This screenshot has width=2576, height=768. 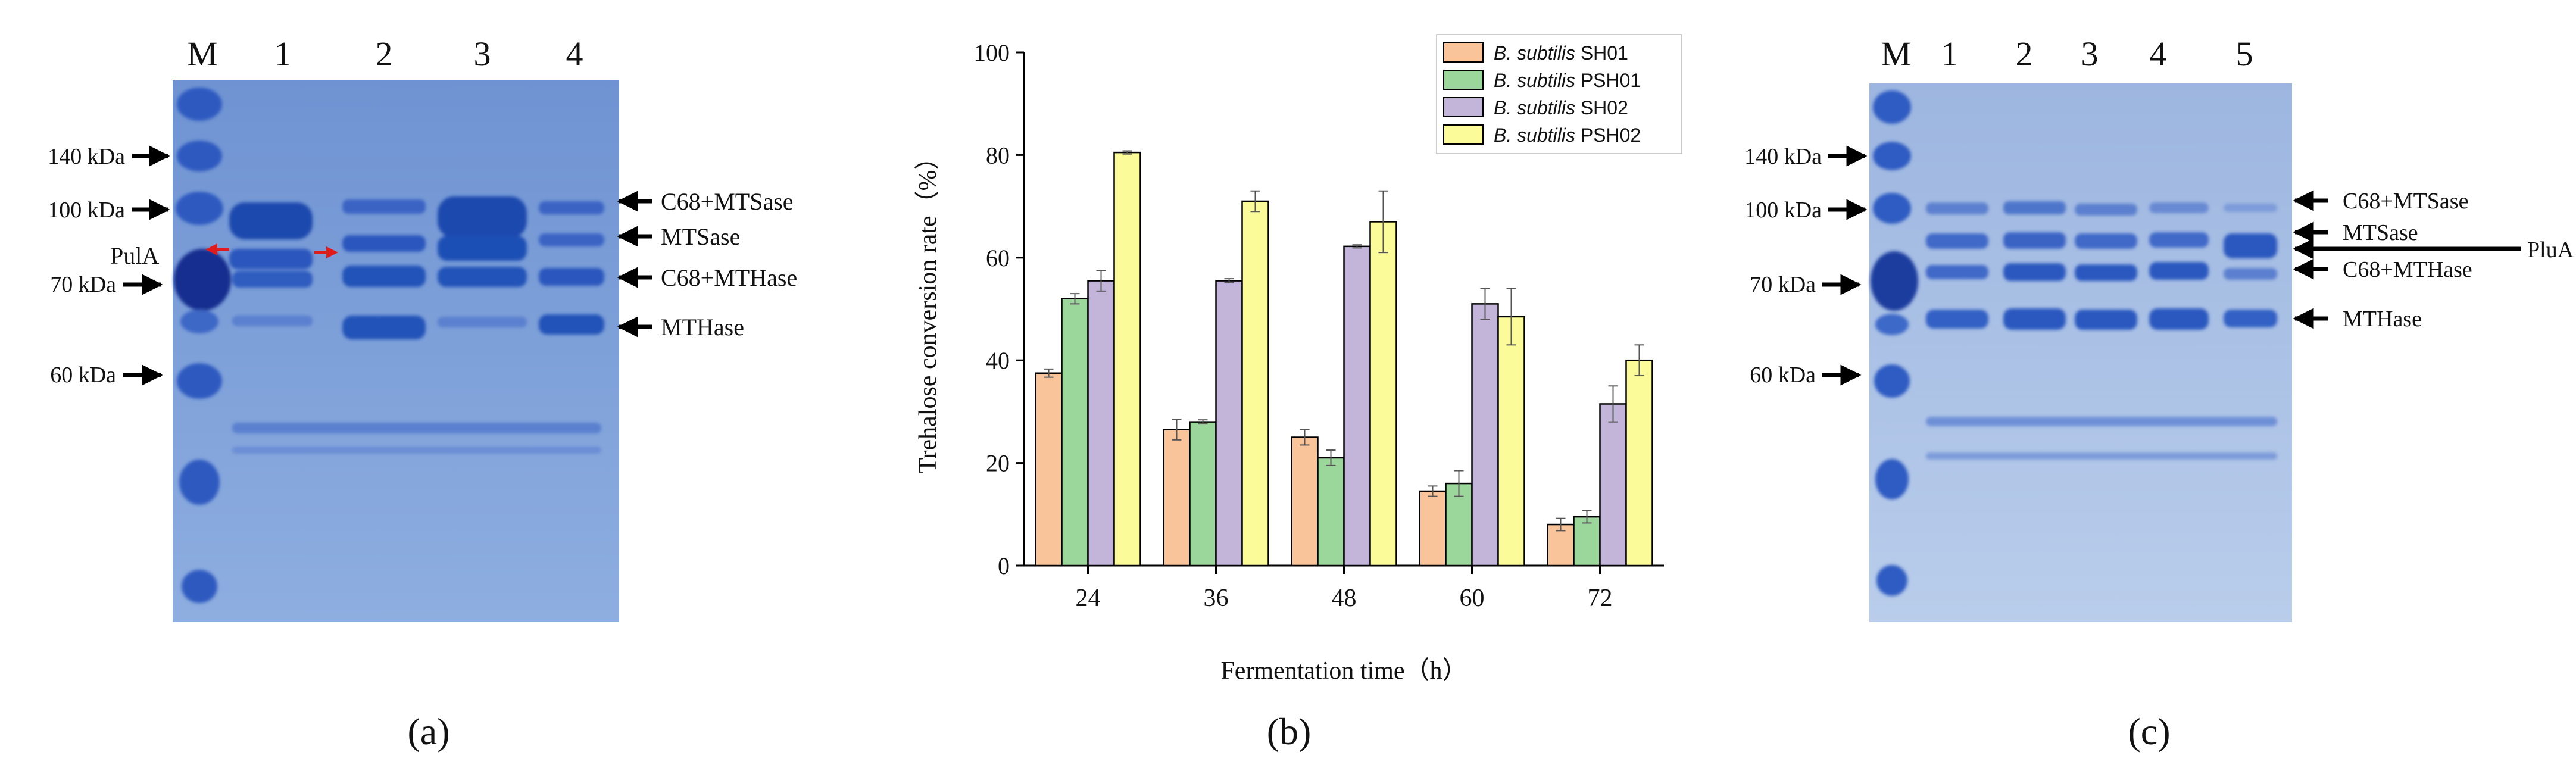 What do you see at coordinates (1561, 107) in the screenshot?
I see `legend-label-3: B. subtilis SH02` at bounding box center [1561, 107].